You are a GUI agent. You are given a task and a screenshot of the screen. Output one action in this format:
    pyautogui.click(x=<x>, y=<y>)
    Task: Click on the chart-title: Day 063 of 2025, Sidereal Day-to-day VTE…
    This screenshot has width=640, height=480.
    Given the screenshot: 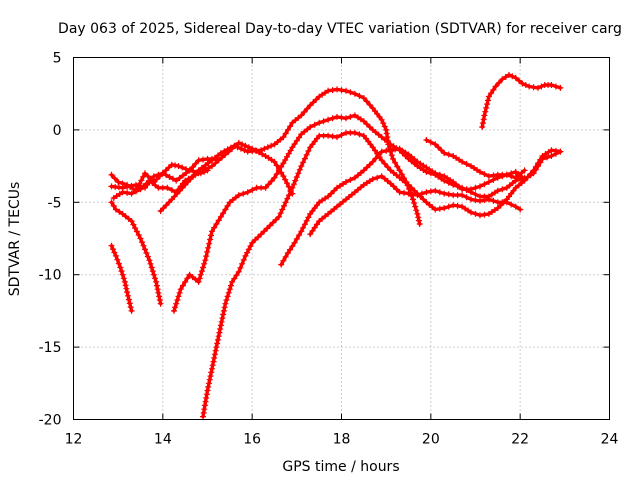 What is the action you would take?
    pyautogui.click(x=340, y=29)
    